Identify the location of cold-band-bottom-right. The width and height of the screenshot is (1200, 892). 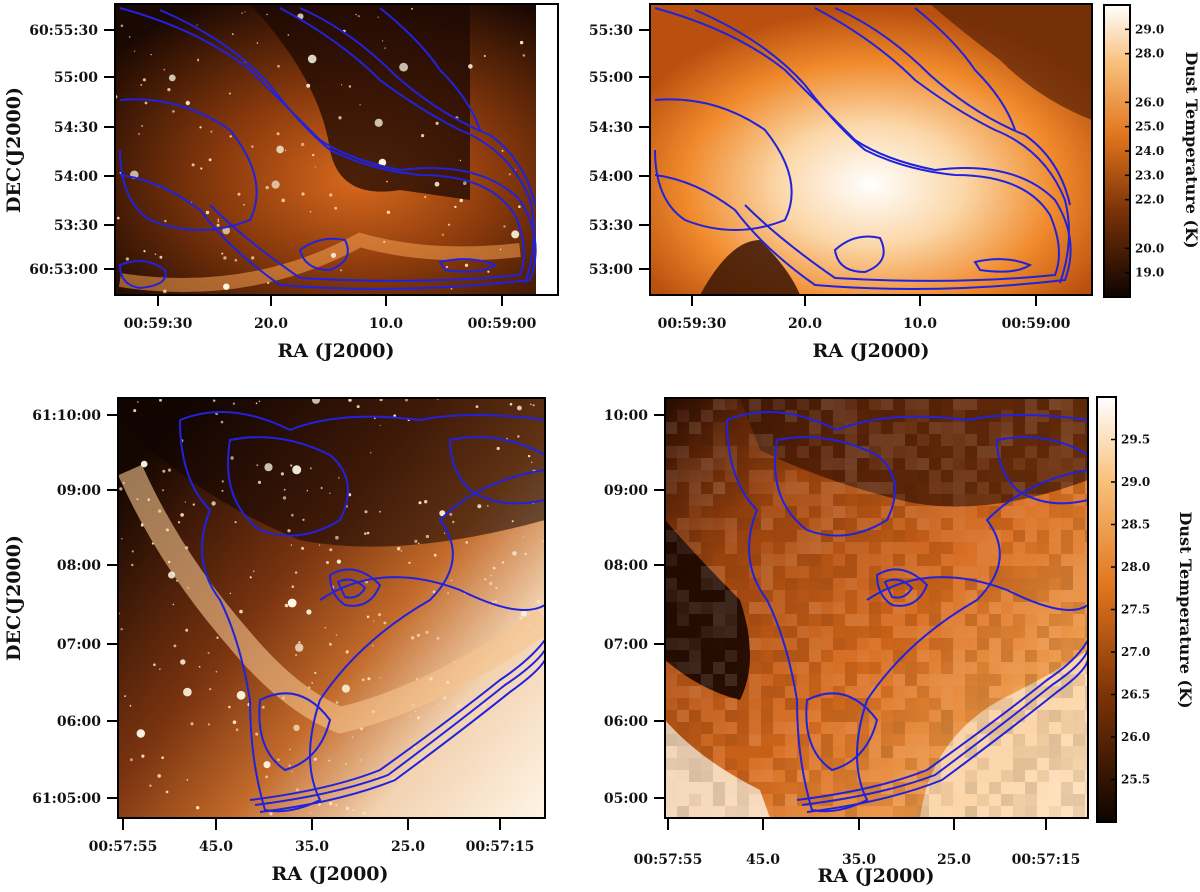
(707, 610).